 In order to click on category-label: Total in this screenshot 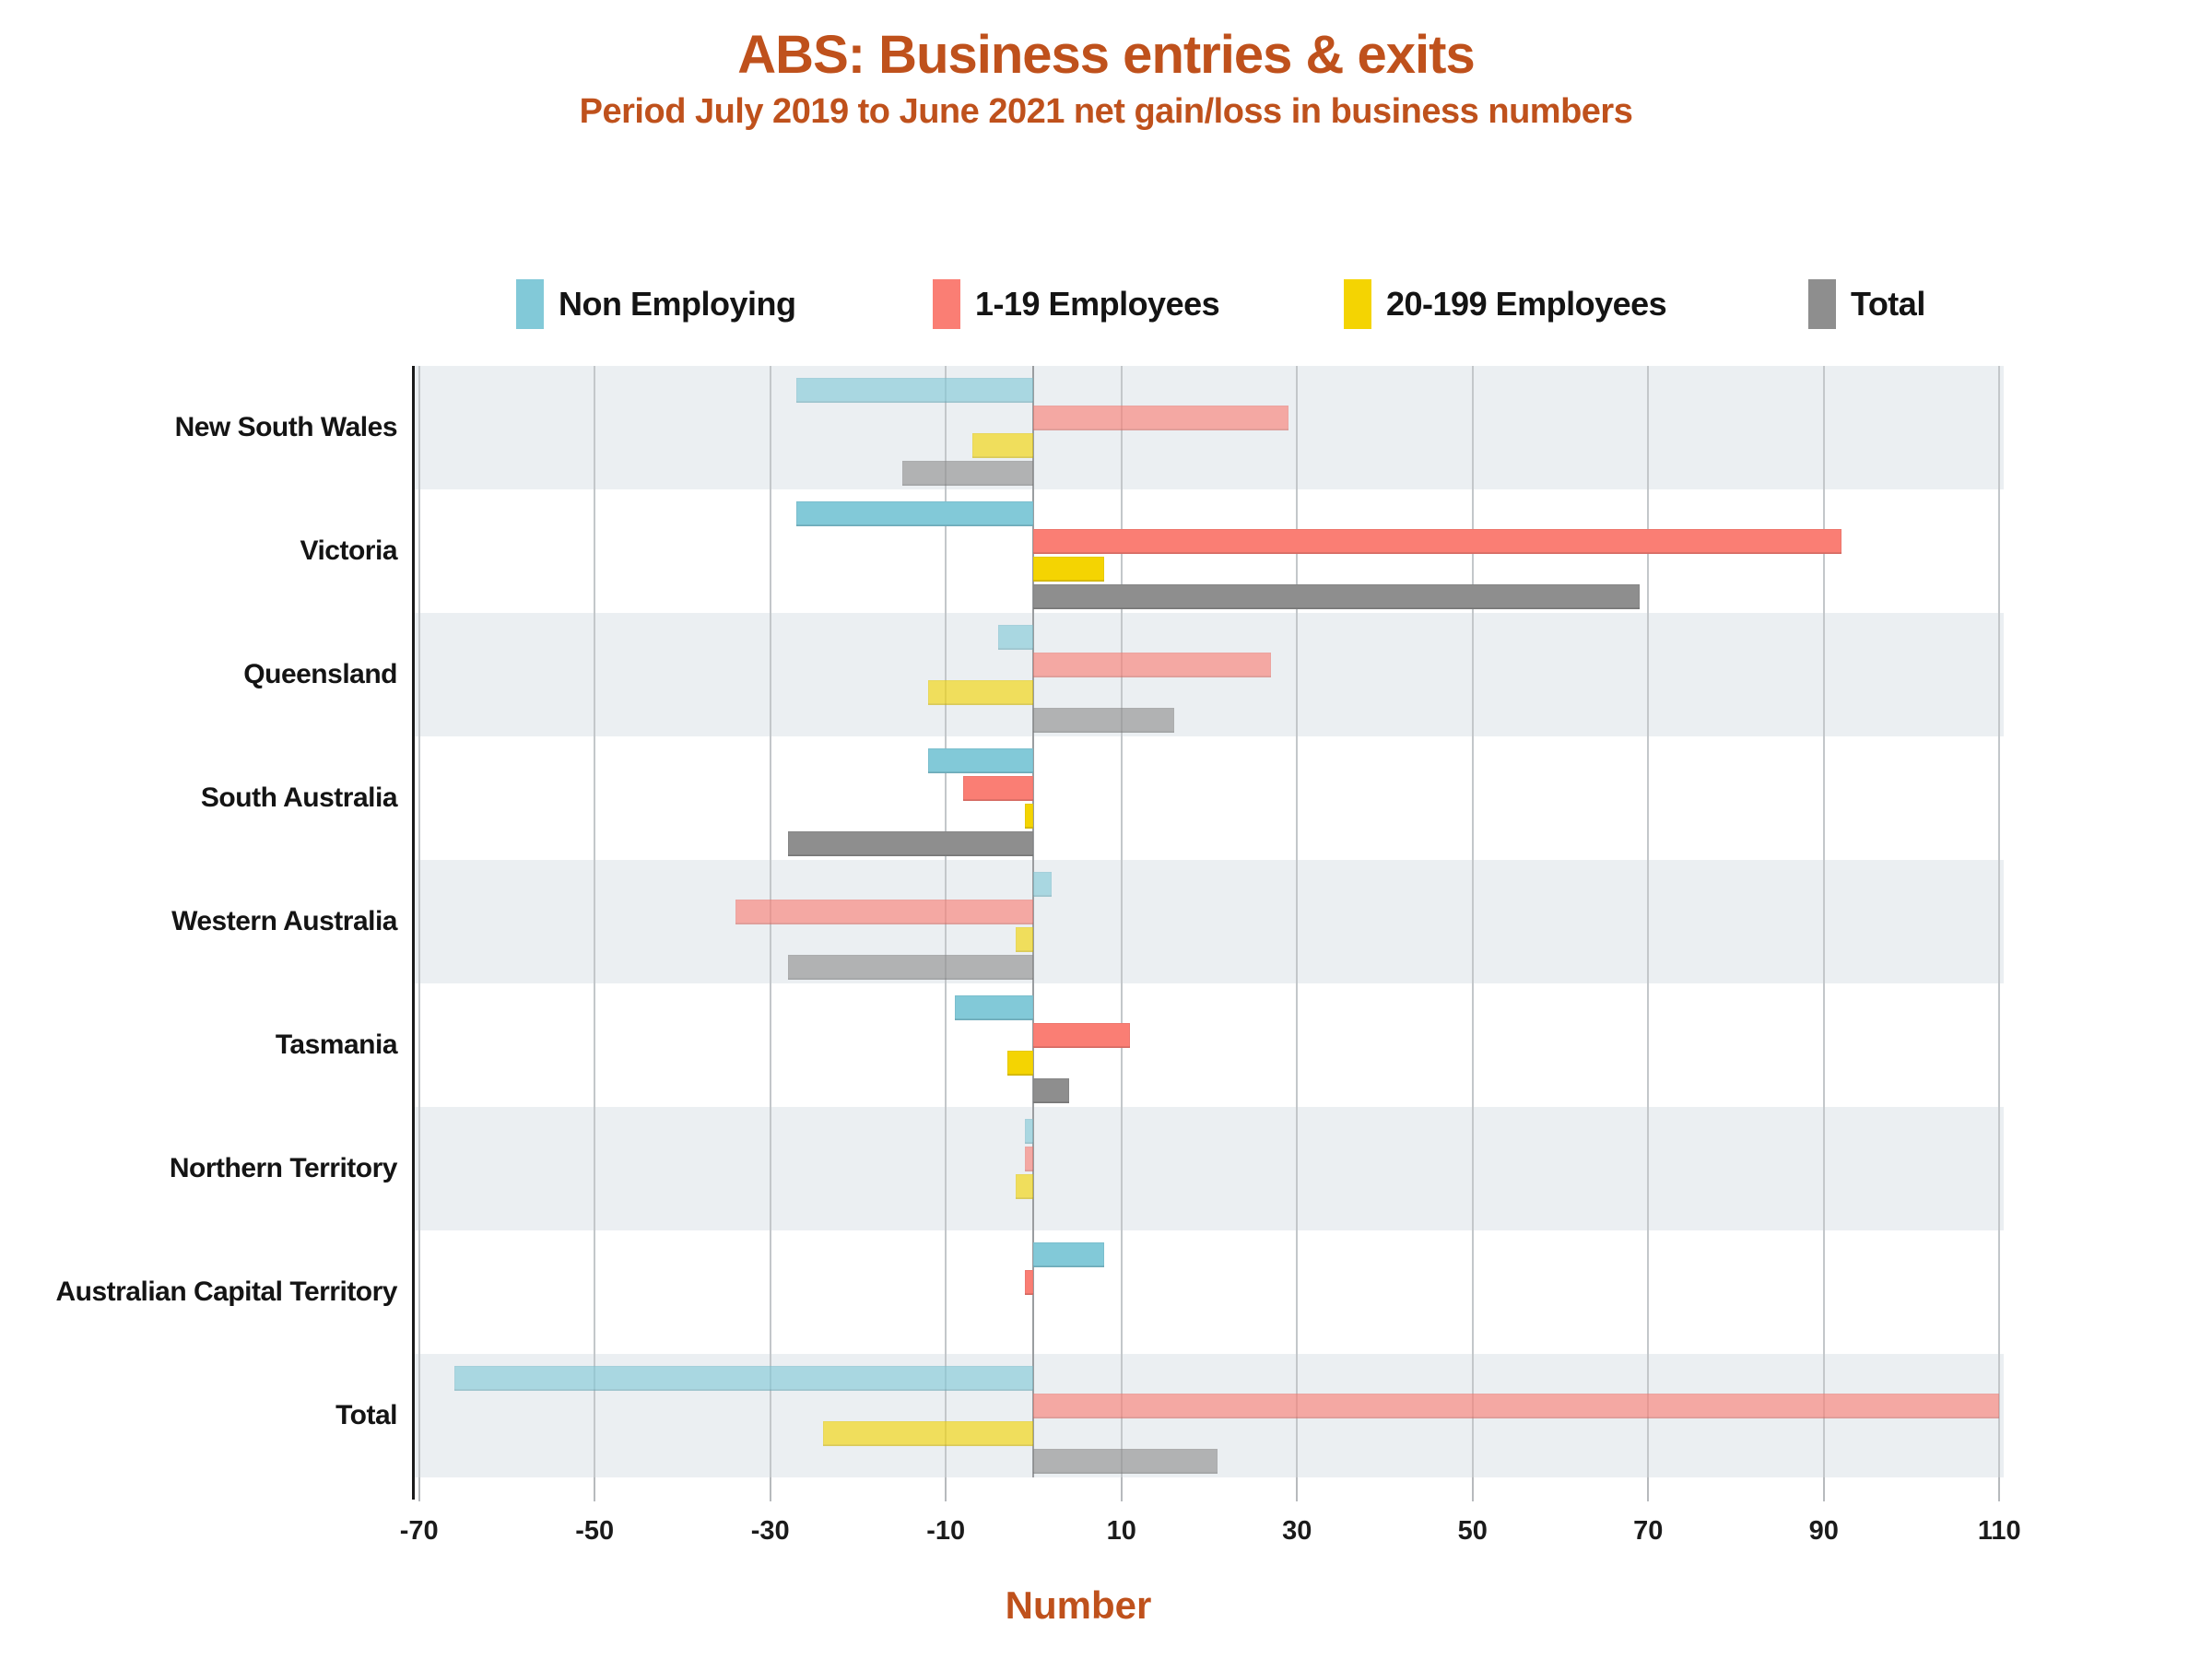, I will do `click(366, 1415)`.